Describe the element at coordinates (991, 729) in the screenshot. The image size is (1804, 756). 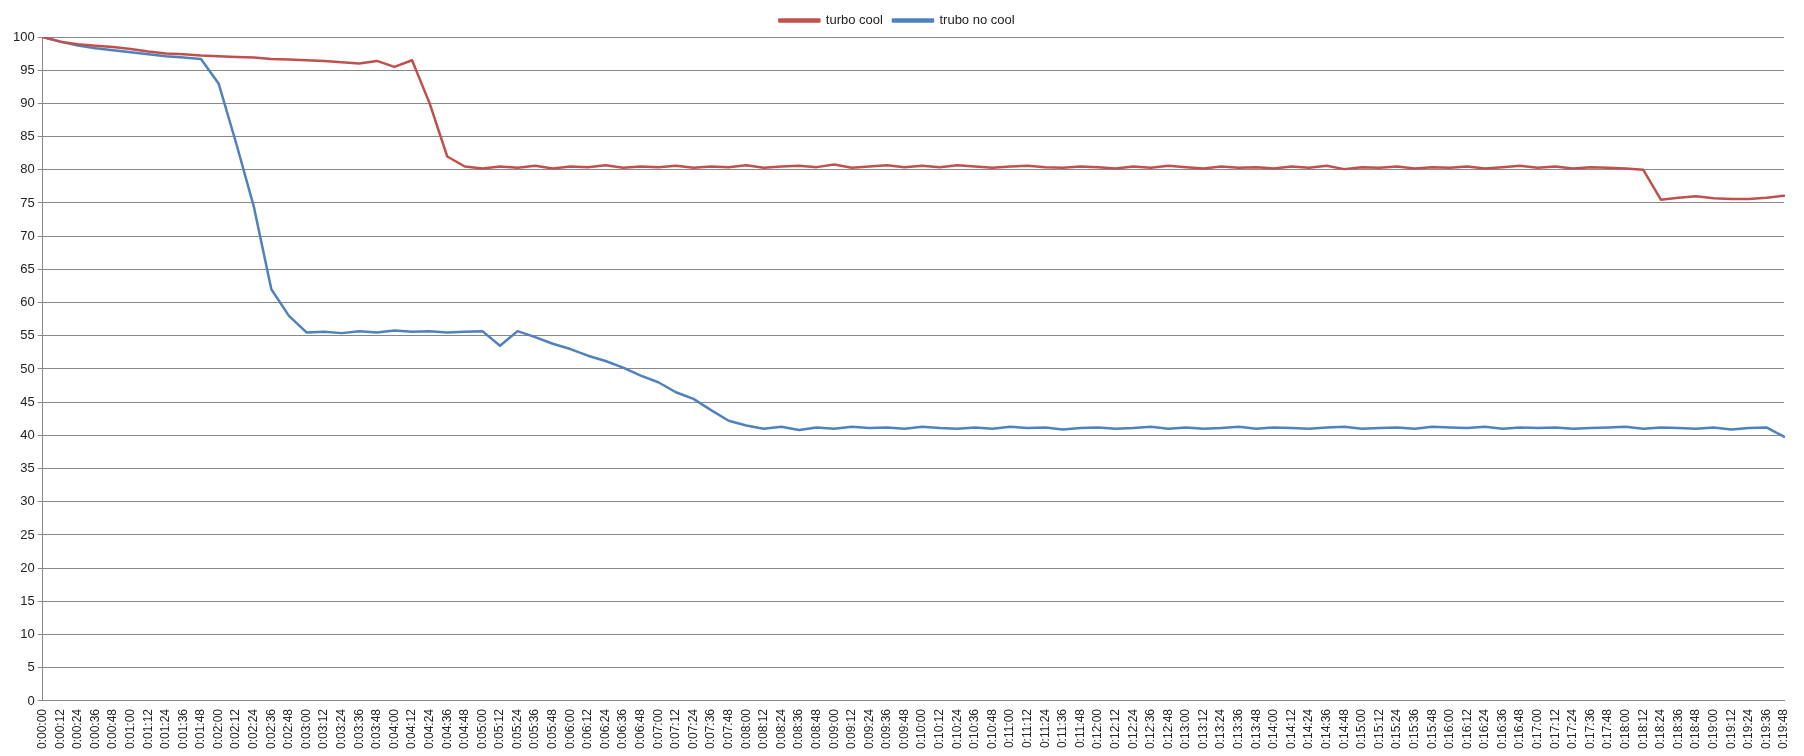
I see `x-tick-label: 0:10:48` at that location.